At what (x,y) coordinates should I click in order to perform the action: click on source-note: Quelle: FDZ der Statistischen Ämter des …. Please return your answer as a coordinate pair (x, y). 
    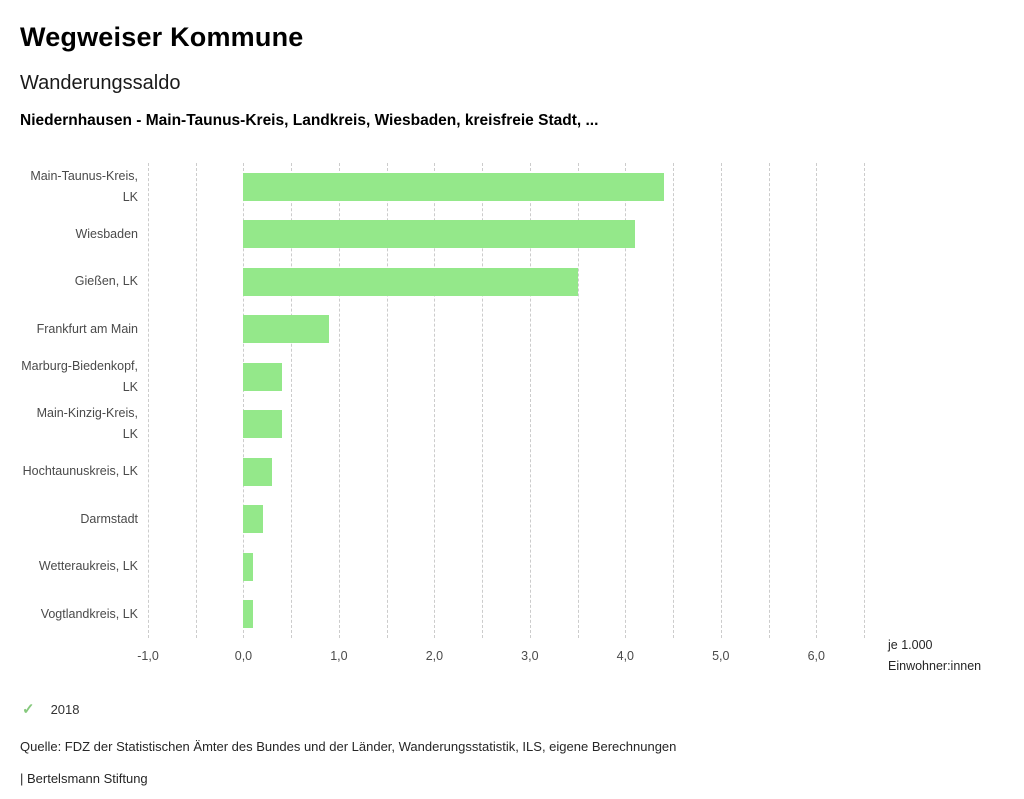
    Looking at the image, I should click on (348, 746).